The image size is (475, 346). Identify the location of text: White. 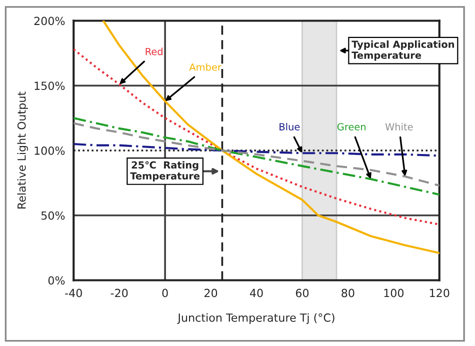
(399, 126).